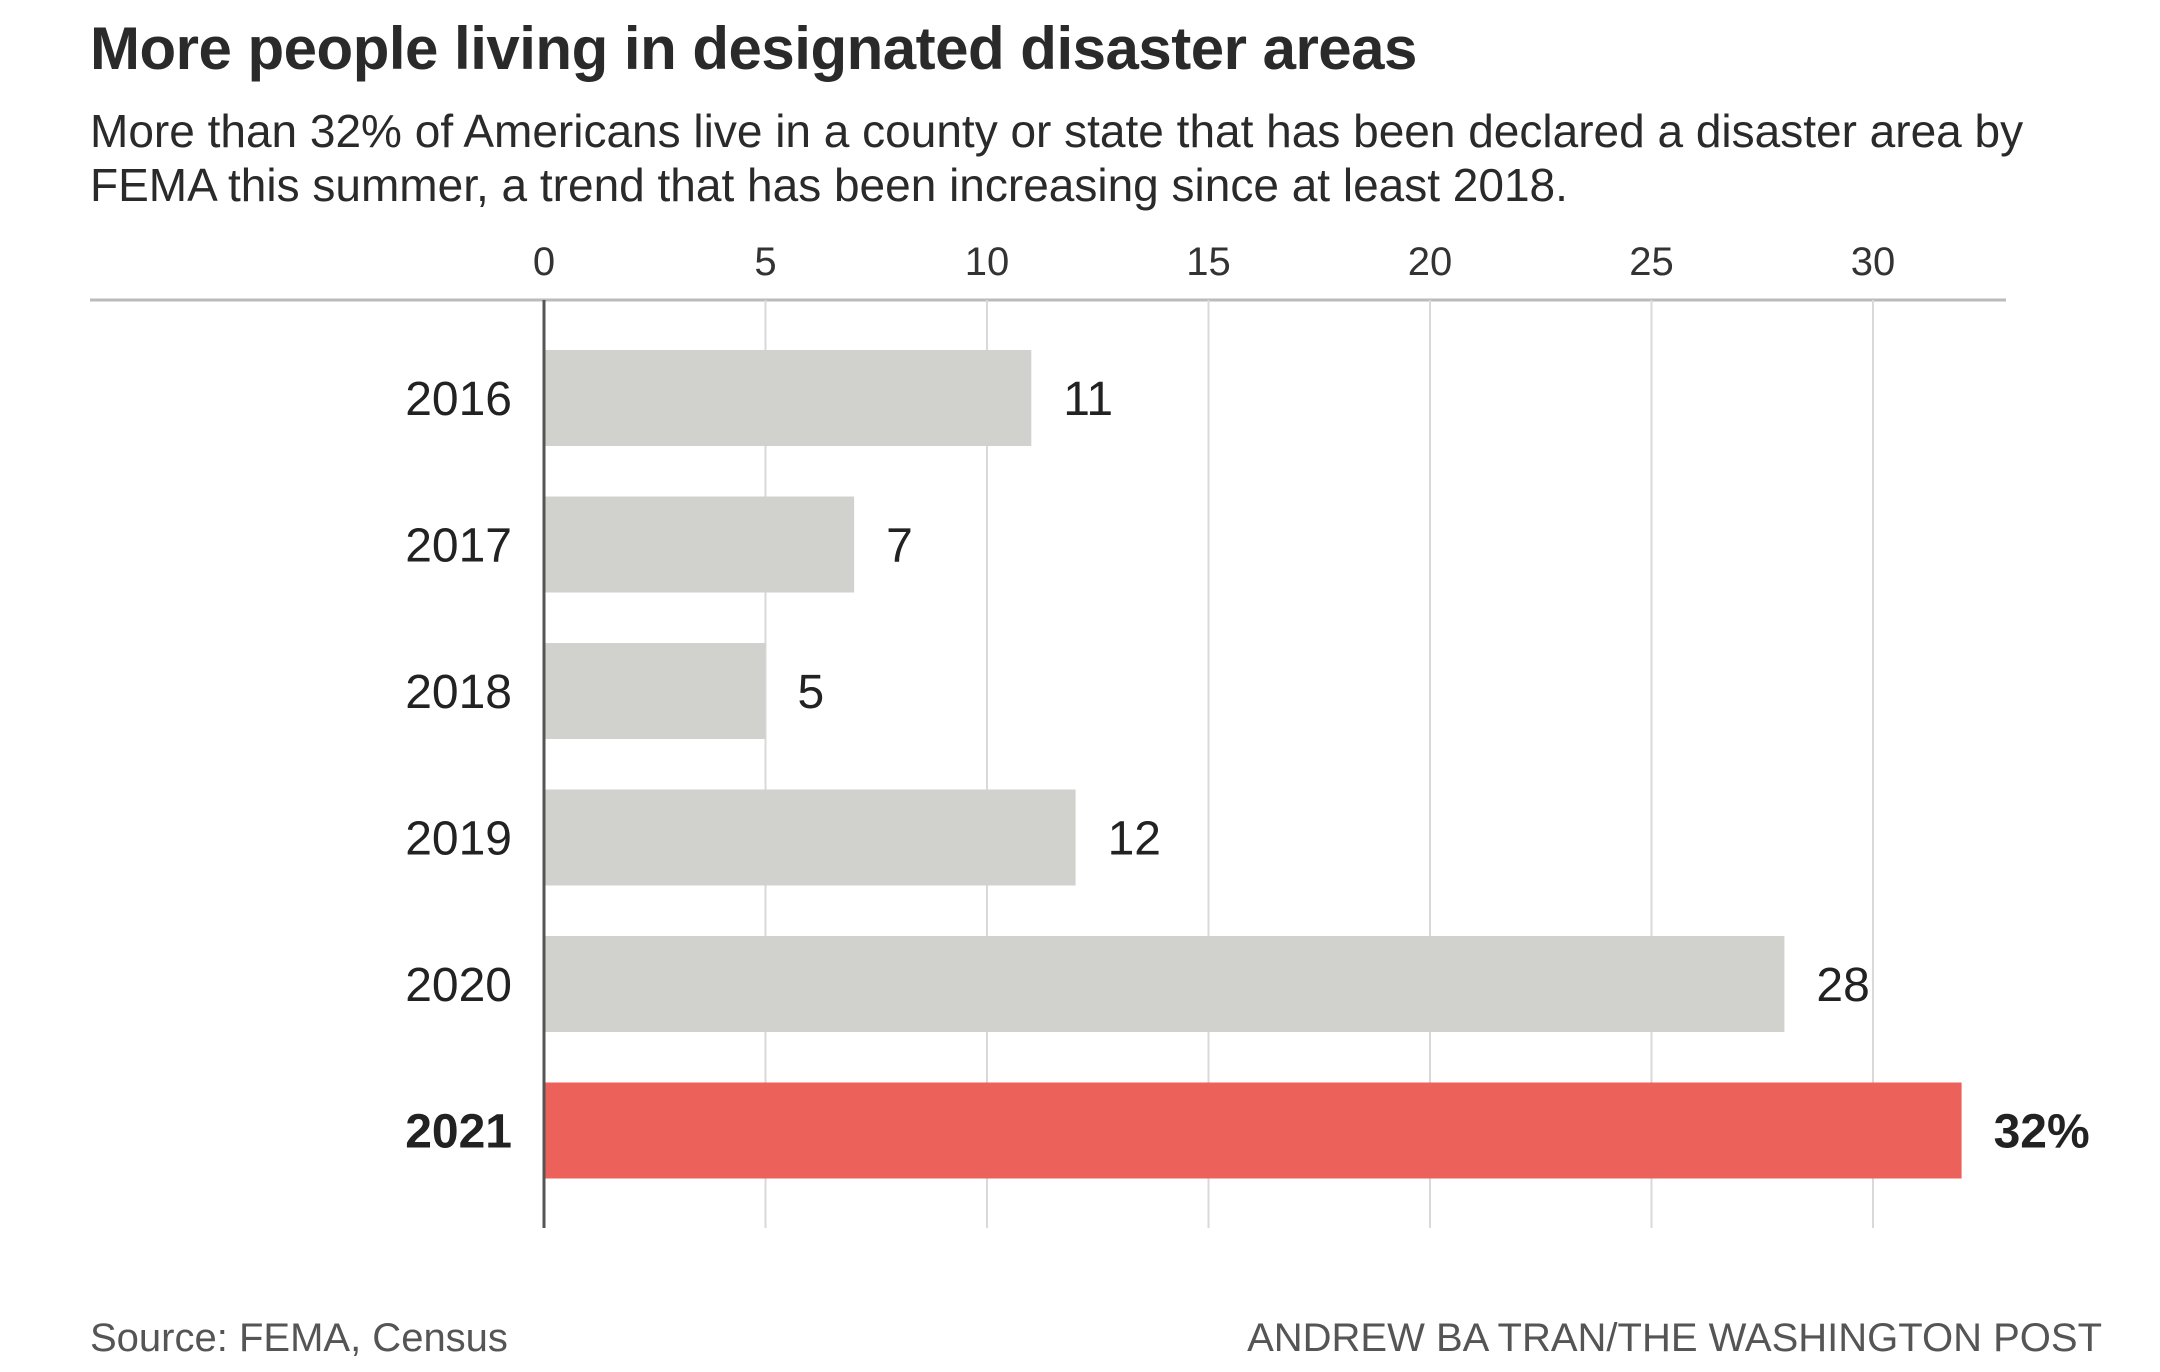 The image size is (2160, 1372). Describe the element at coordinates (1134, 839) in the screenshot. I see `value-label: 12` at that location.